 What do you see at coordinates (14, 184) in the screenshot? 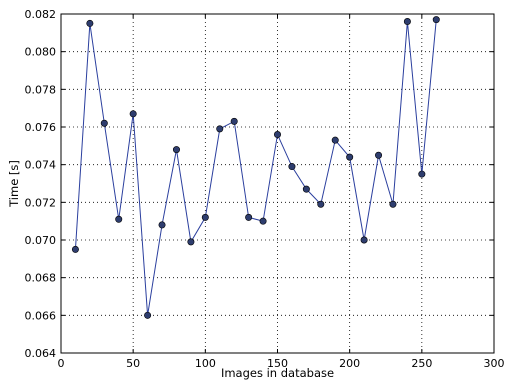
I see `y-axis-label: Time [s]` at bounding box center [14, 184].